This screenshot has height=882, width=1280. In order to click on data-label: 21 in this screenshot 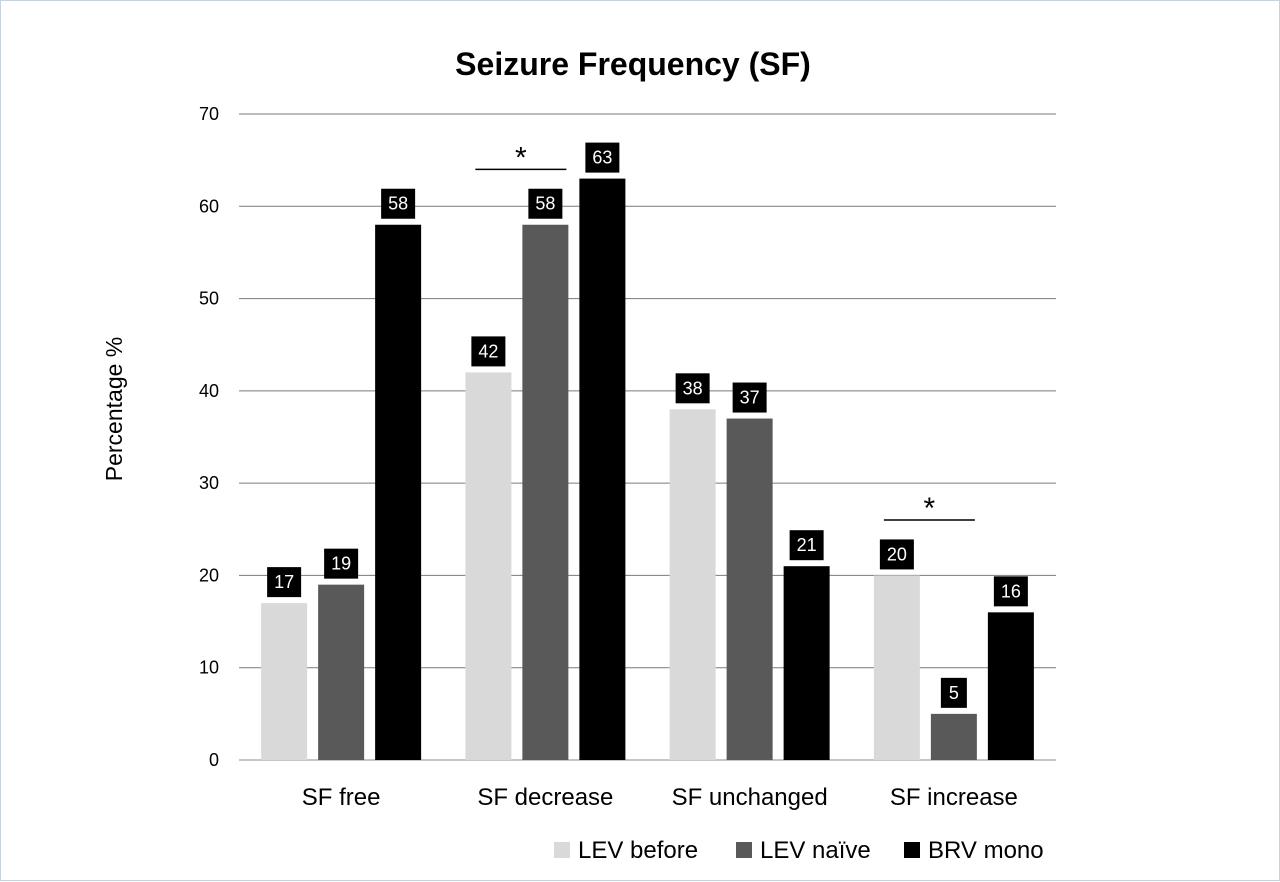, I will do `click(807, 545)`.